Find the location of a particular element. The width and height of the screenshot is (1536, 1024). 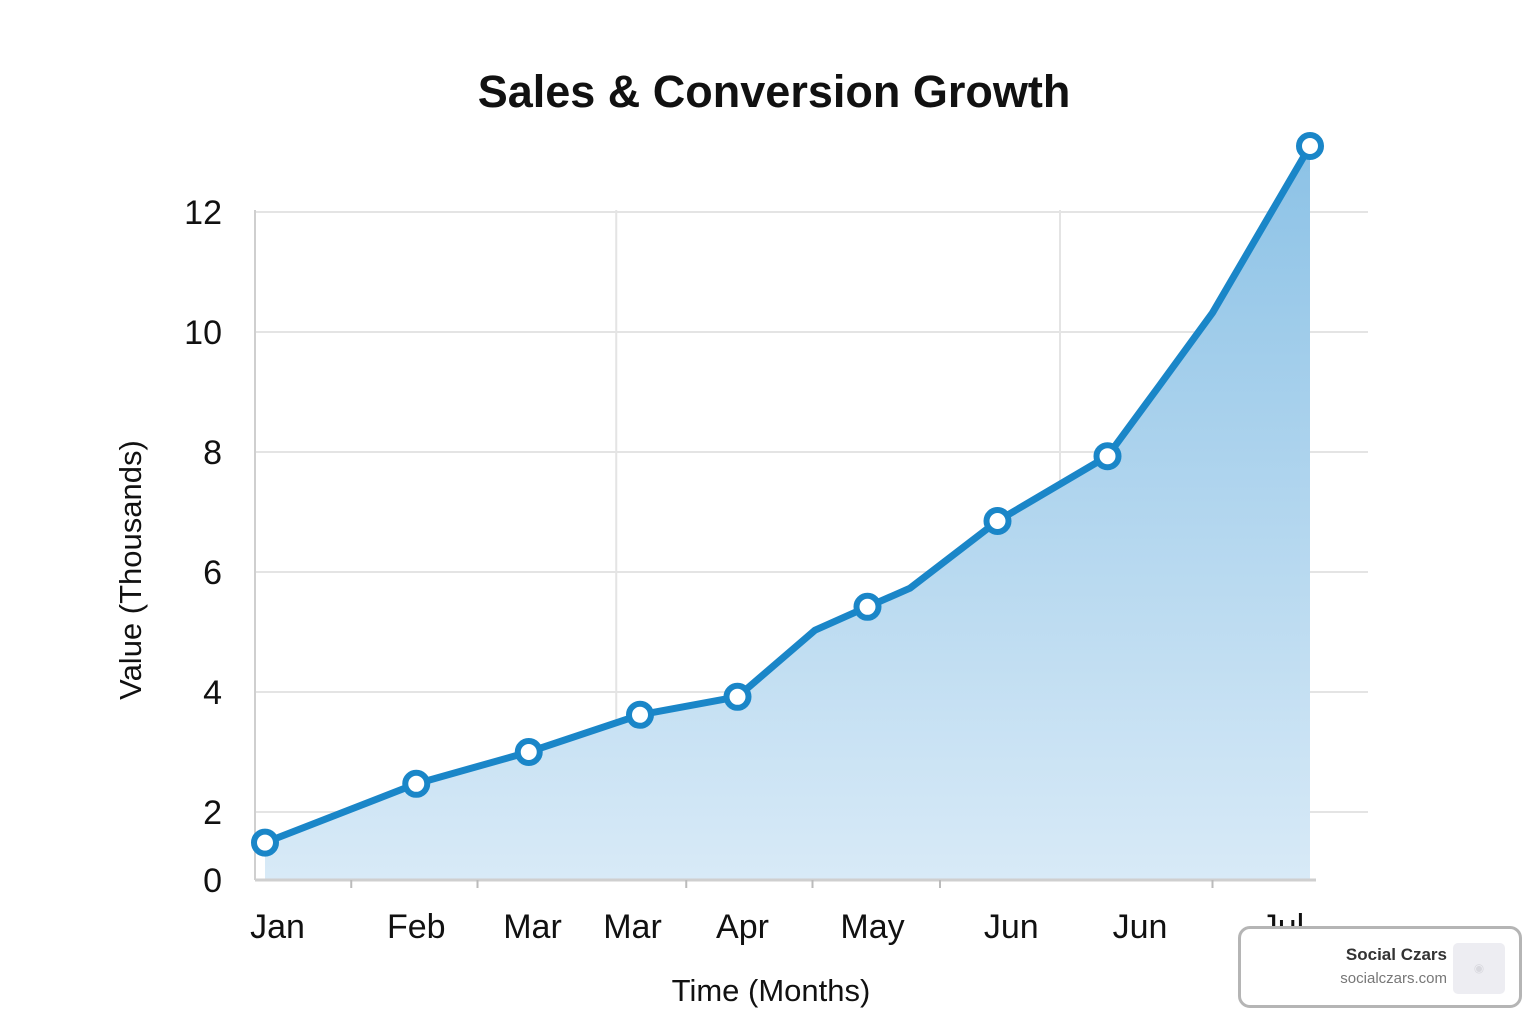

y-tick-label: 4 is located at coordinates (212, 693).